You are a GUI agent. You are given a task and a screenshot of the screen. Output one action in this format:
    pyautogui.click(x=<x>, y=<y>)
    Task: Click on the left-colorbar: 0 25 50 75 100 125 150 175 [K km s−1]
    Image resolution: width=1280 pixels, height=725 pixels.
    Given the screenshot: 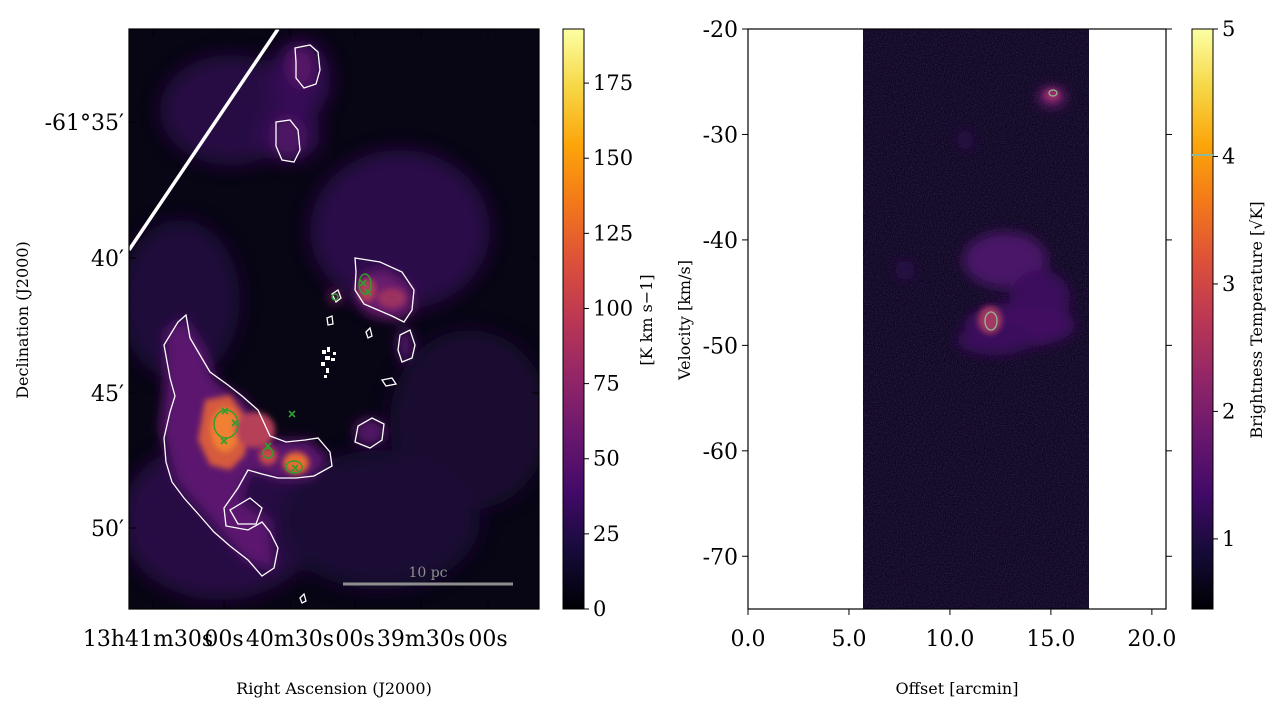 What is the action you would take?
    pyautogui.click(x=609, y=324)
    